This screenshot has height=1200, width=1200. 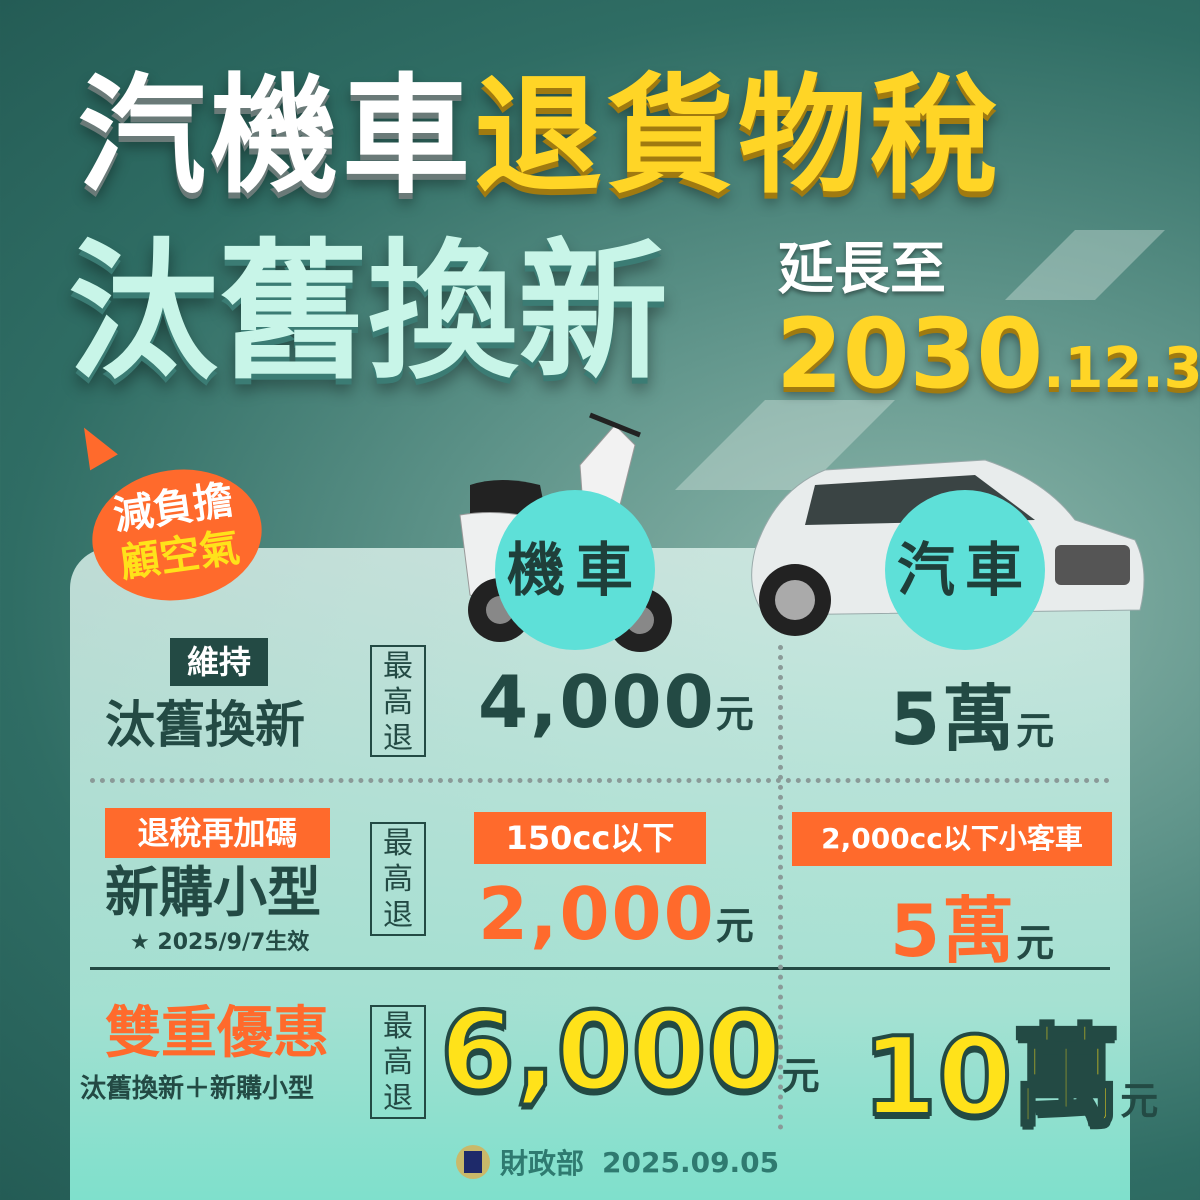 I want to click on row2-title: 新購小型, so click(x=213, y=892).